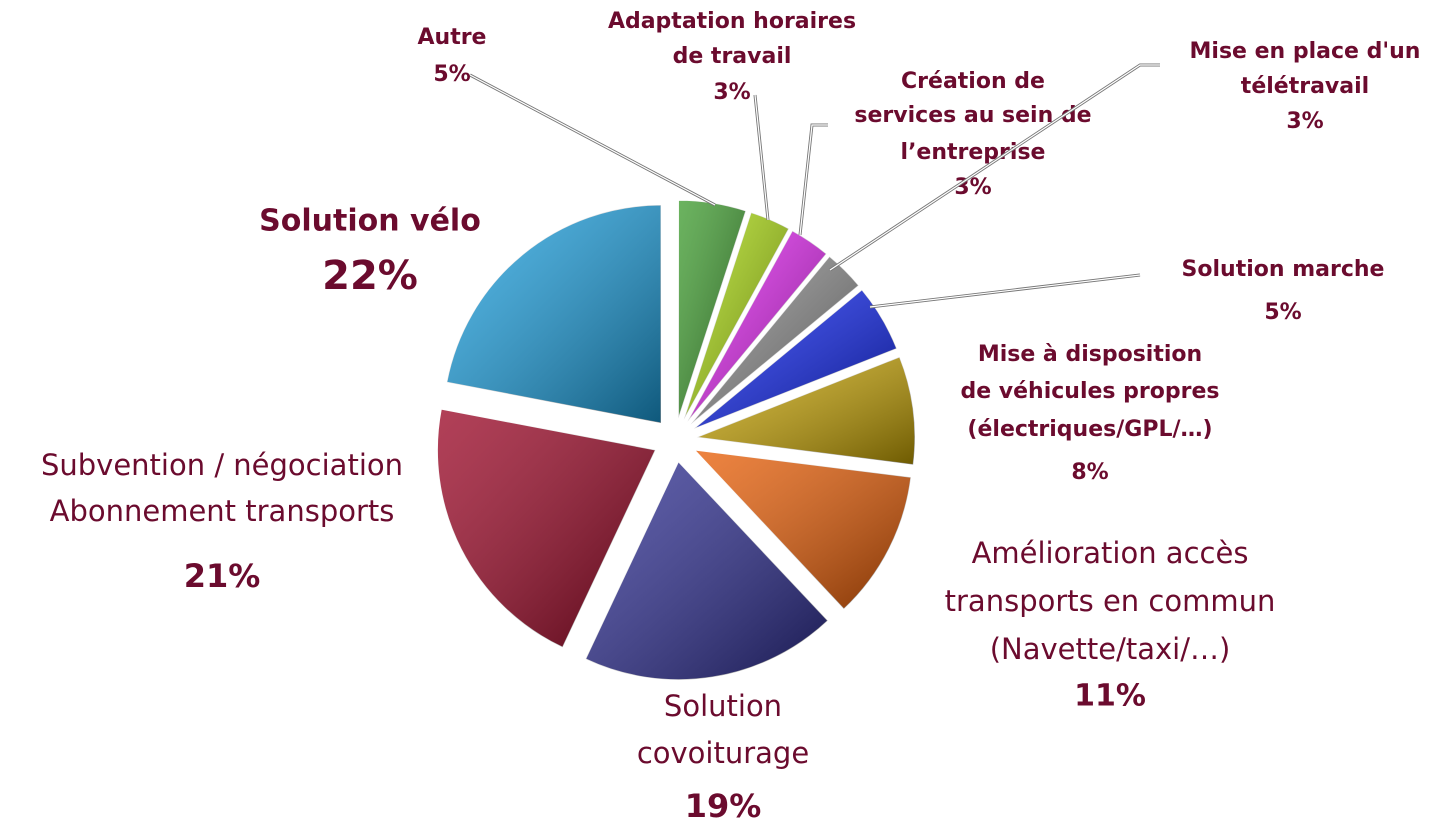  Describe the element at coordinates (222, 465) in the screenshot. I see `slice-label: Subvention / négociation` at that location.